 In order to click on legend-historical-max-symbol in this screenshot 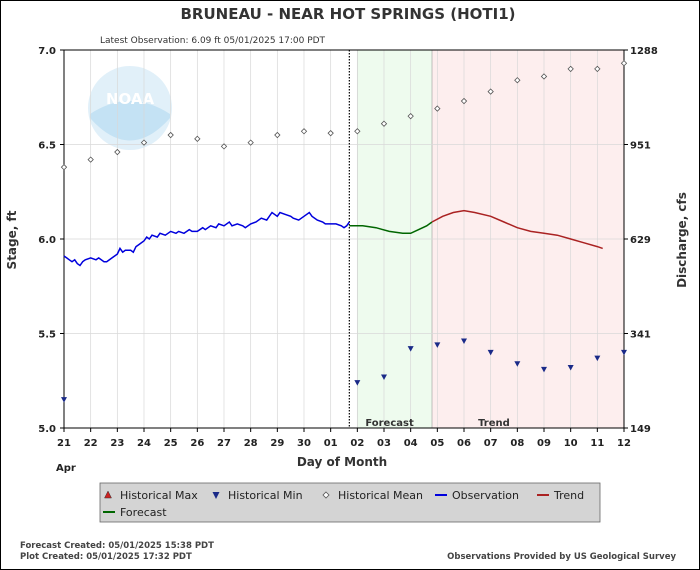, I will do `click(108, 494)`.